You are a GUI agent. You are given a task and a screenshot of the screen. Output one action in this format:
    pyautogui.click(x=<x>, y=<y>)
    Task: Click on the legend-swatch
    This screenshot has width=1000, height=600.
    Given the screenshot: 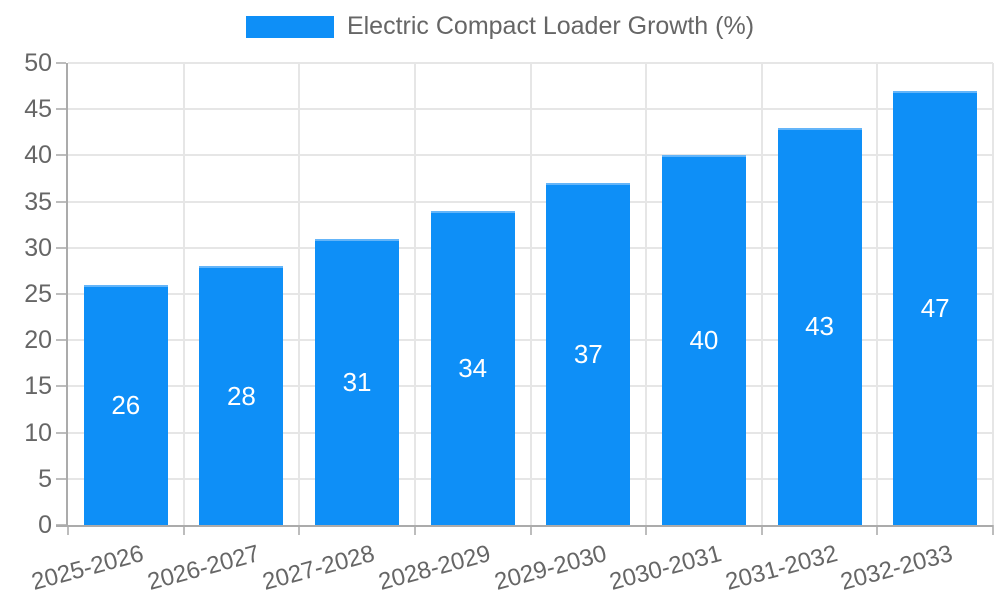 What is the action you would take?
    pyautogui.click(x=289, y=26)
    